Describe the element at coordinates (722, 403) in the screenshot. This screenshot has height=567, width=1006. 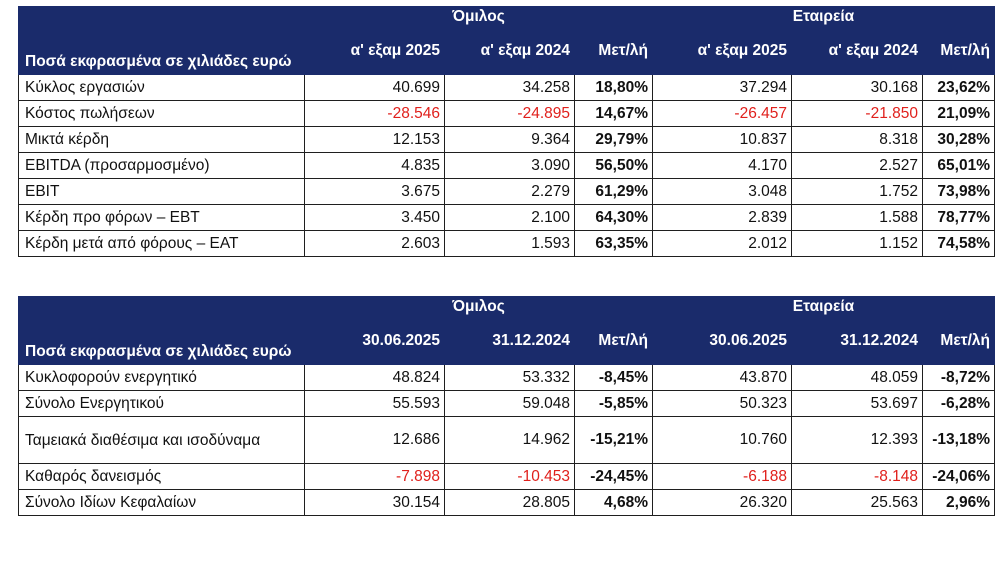
I see `value-cell: 50.323` at that location.